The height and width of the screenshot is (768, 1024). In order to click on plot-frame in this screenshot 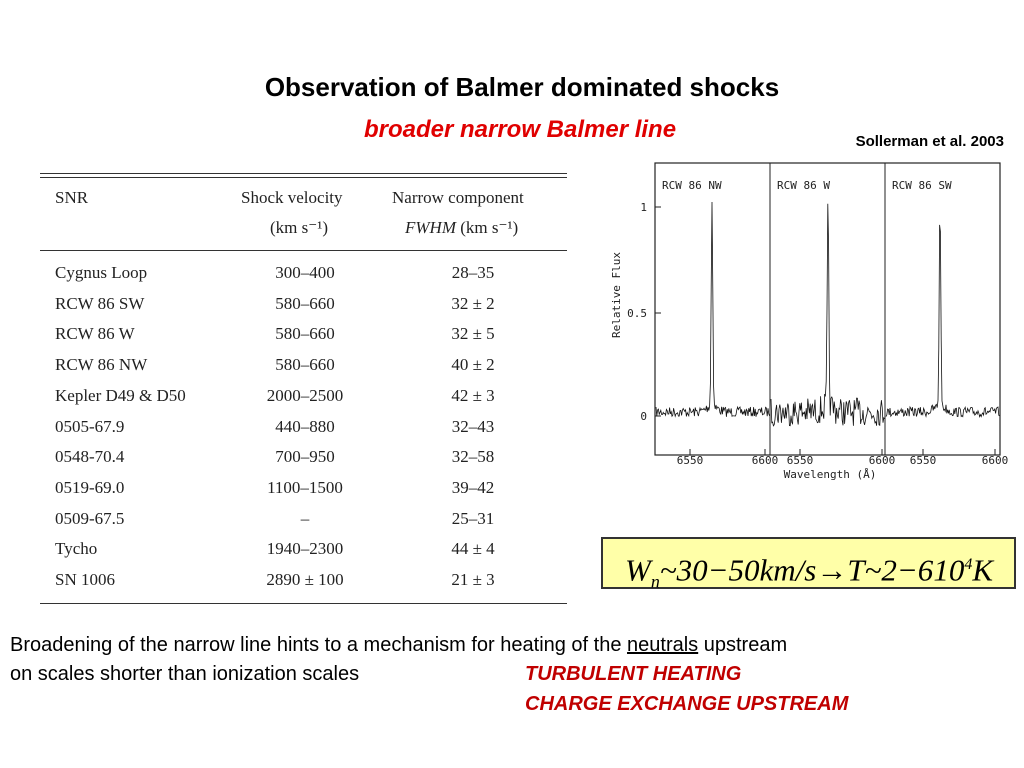, I will do `click(827, 309)`.